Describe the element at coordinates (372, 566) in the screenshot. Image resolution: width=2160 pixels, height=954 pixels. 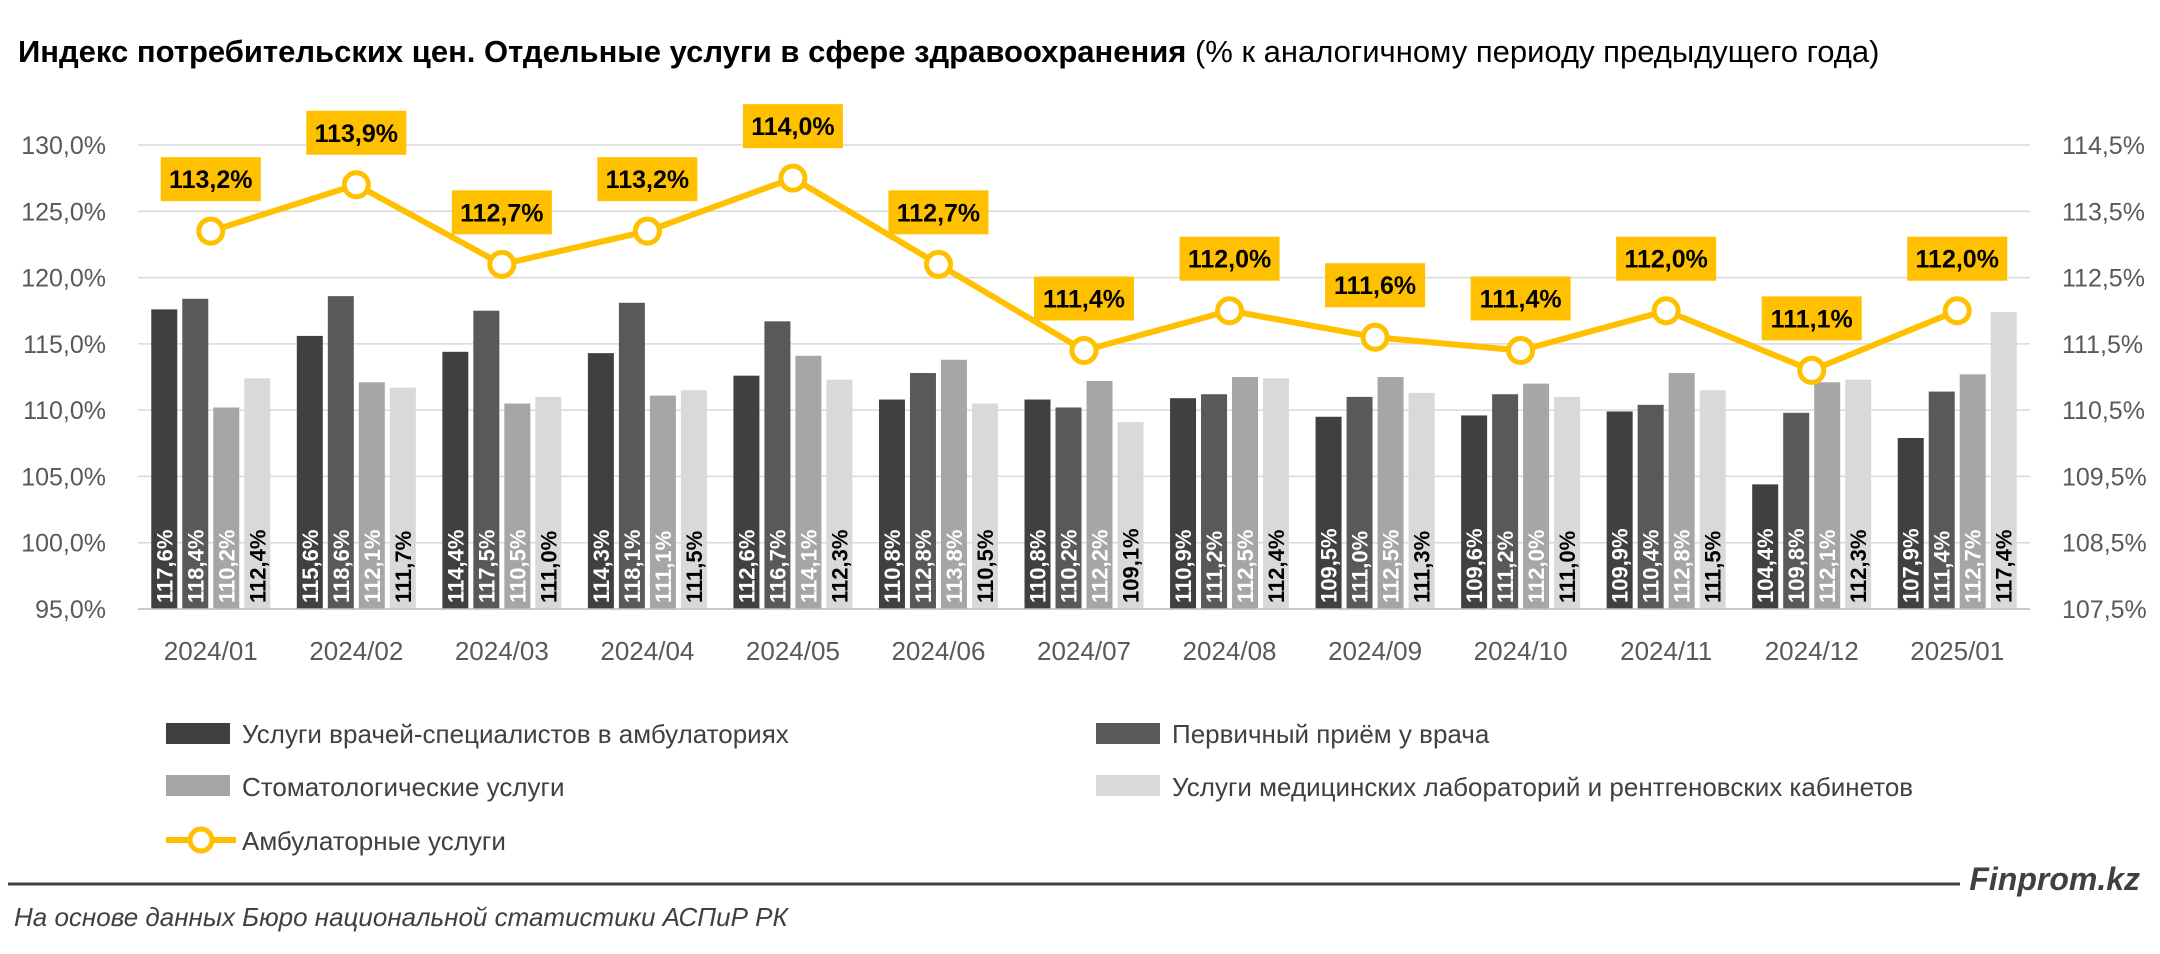
I see `bar-value-label: 112,1%` at that location.